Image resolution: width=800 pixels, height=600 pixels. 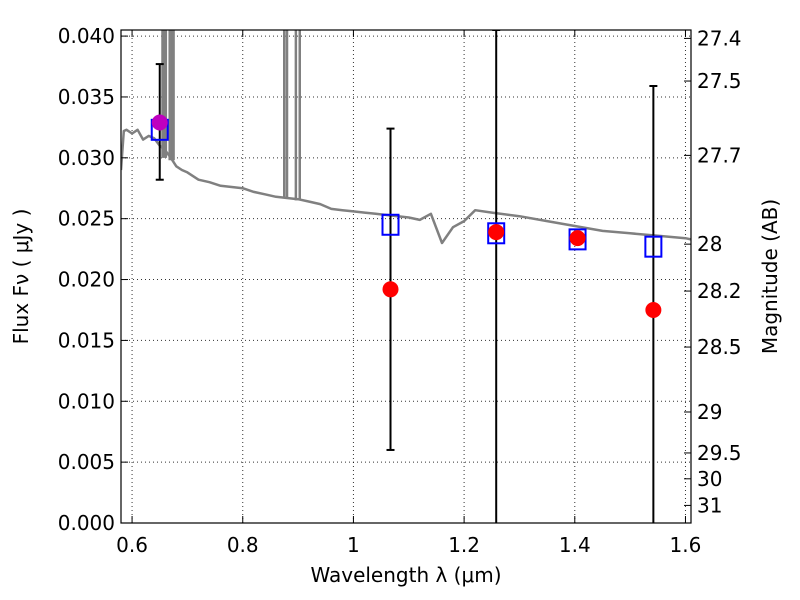 What do you see at coordinates (86, 280) in the screenshot?
I see `y-tick-label: 0.020` at bounding box center [86, 280].